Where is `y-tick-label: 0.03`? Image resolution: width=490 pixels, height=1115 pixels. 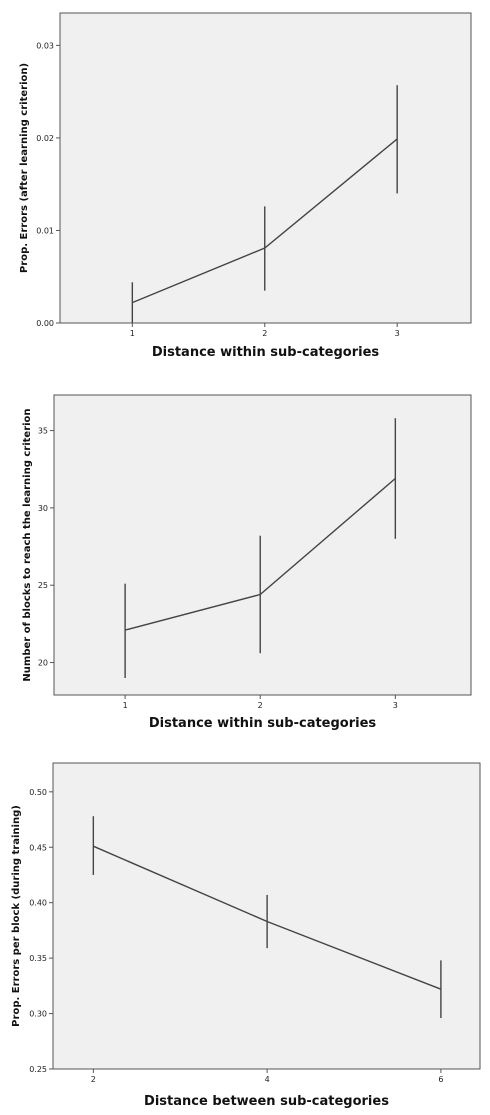
y-tick-label: 0.03 is located at coordinates (45, 45).